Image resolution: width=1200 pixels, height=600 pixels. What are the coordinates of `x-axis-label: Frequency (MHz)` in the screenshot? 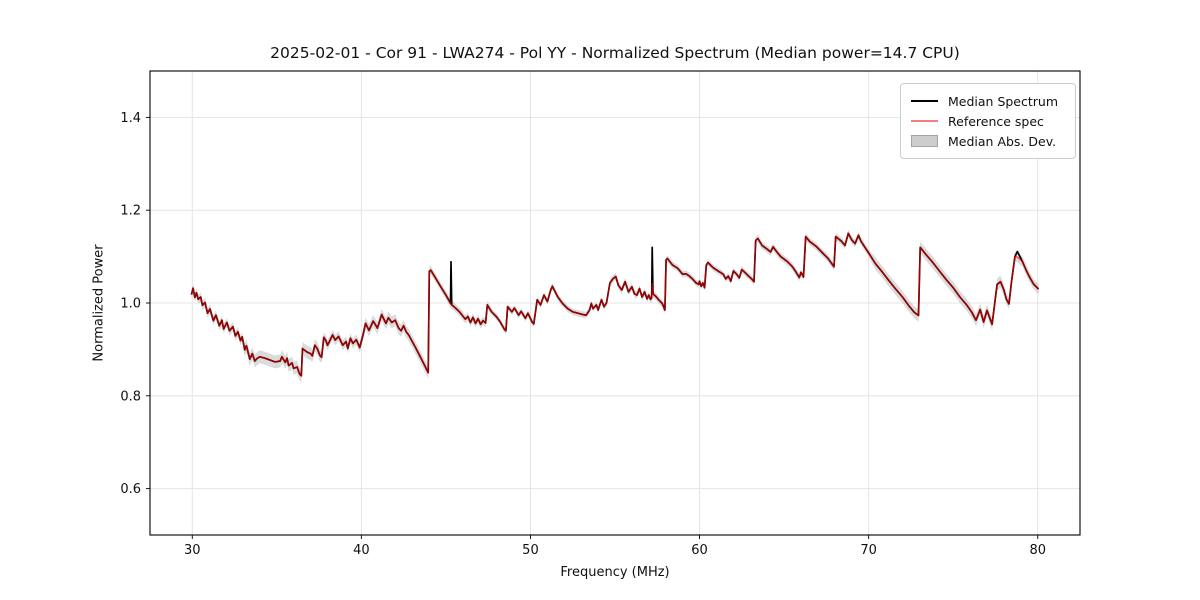 It's located at (615, 572).